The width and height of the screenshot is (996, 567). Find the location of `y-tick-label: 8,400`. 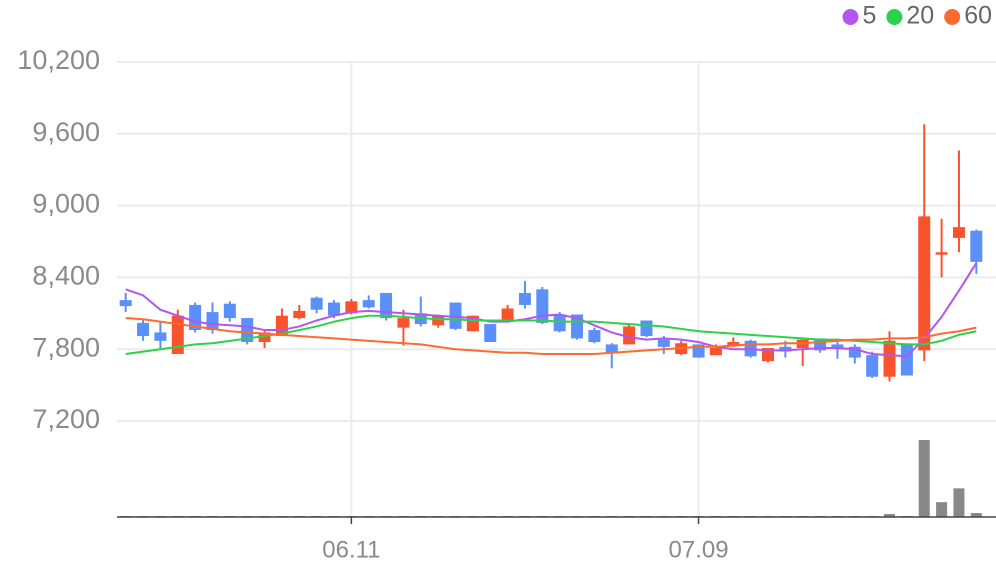

y-tick-label: 8,400 is located at coordinates (66, 276).